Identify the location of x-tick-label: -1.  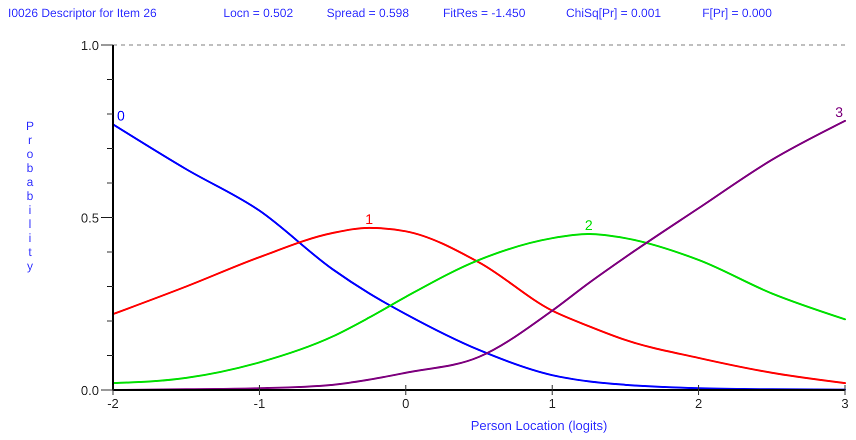
(260, 403).